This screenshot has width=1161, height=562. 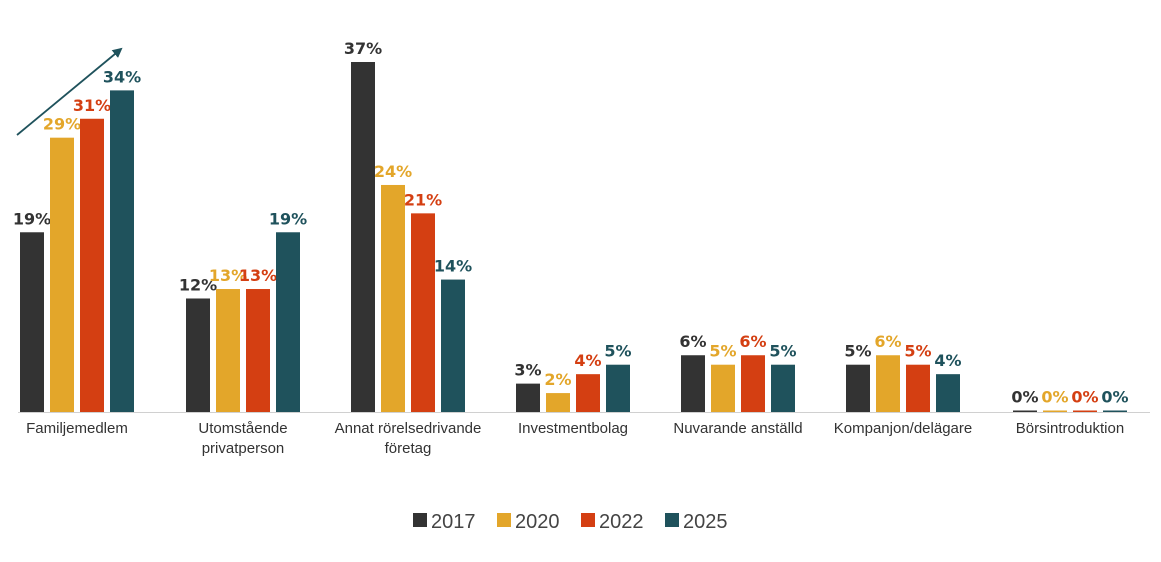 I want to click on data-label-2022-1: 13%, so click(x=258, y=275).